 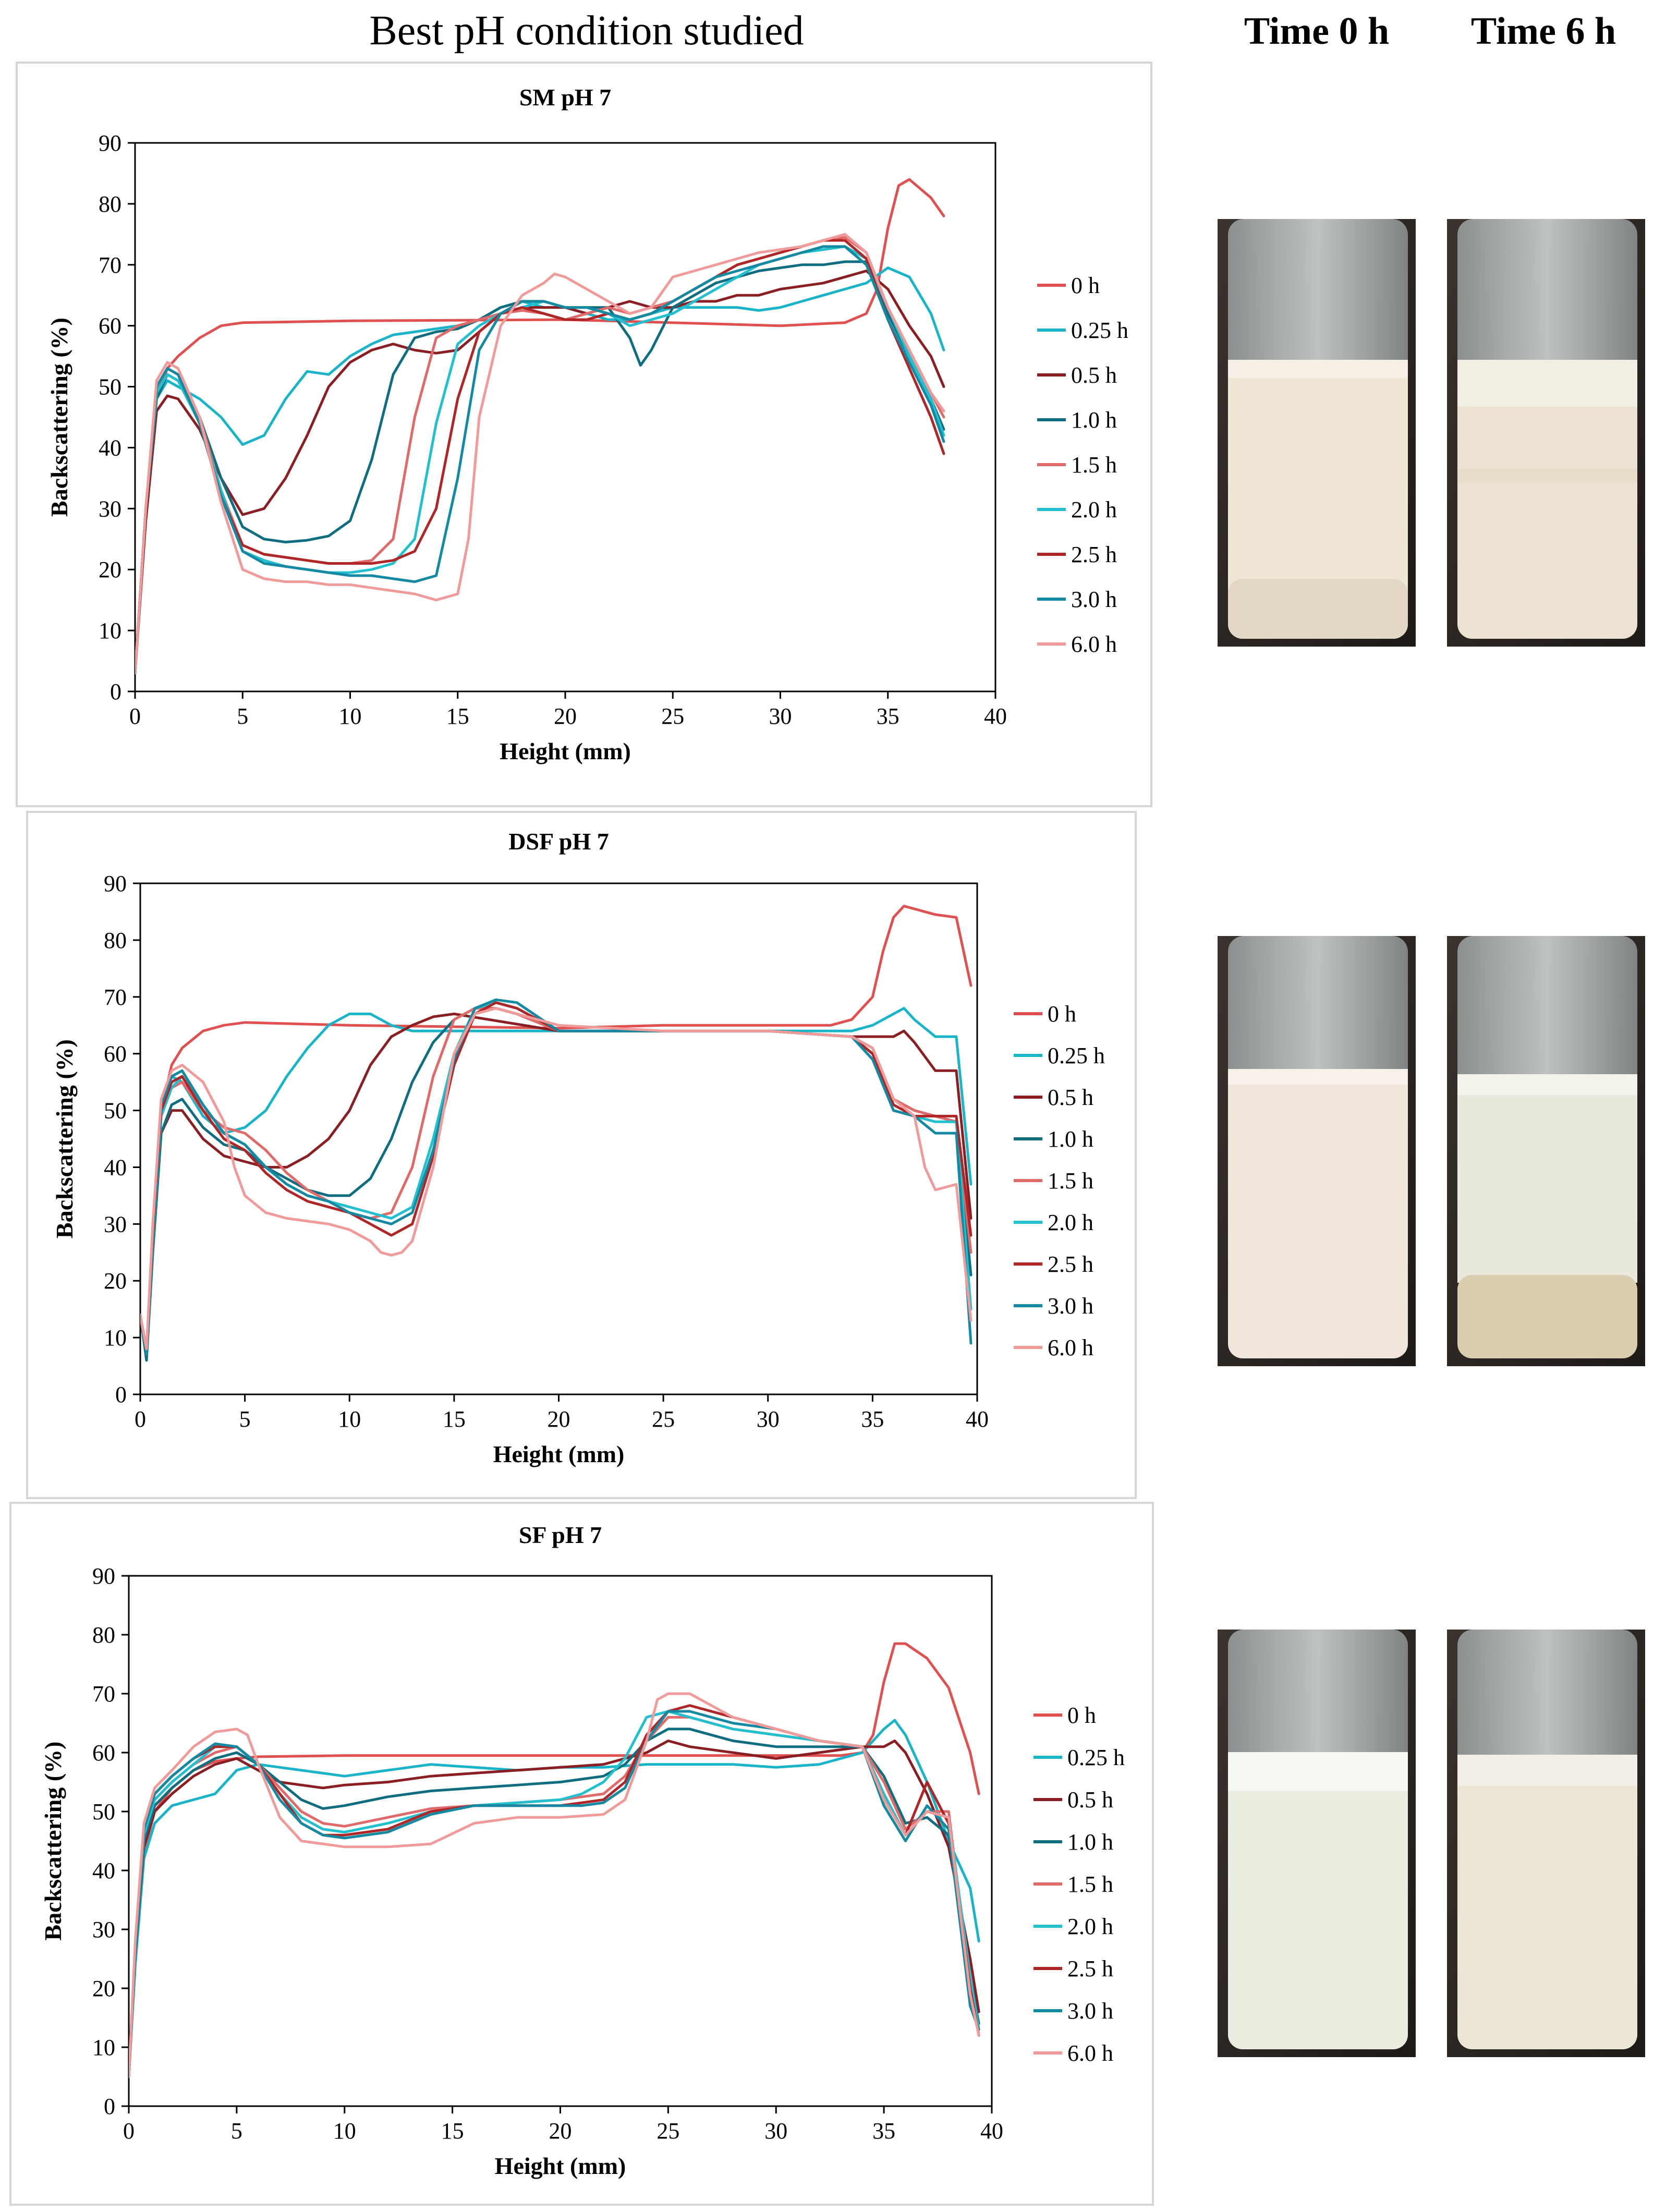 What do you see at coordinates (565, 97) in the screenshot?
I see `chart-title: SM pH 7` at bounding box center [565, 97].